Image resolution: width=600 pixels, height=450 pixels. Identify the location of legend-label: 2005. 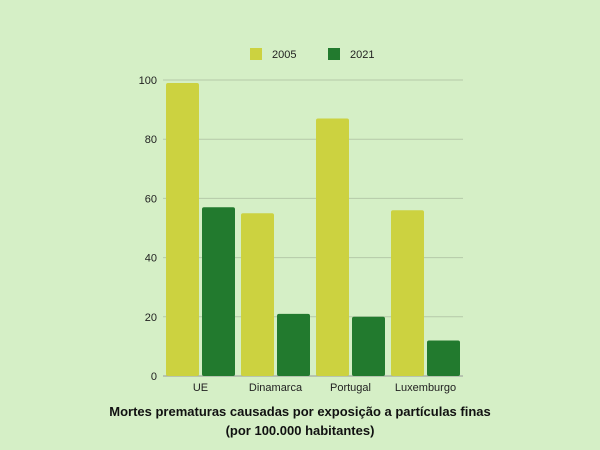
(284, 55).